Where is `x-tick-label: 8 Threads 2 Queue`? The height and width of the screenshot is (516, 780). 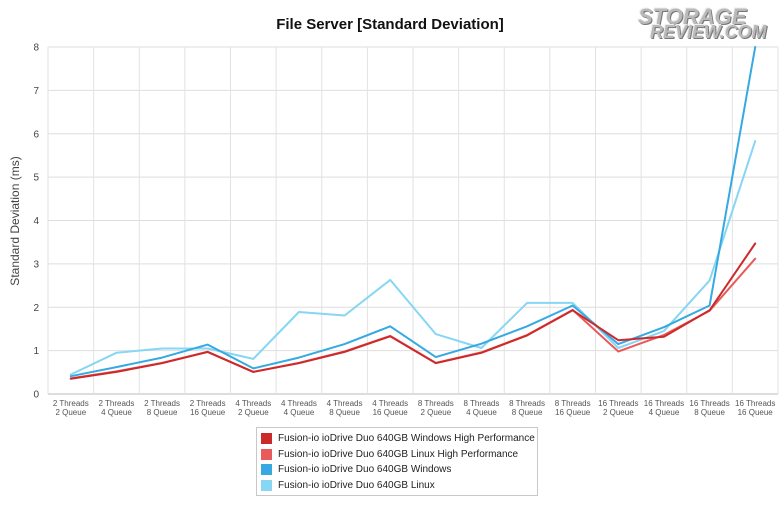 x-tick-label: 8 Threads 2 Queue is located at coordinates (436, 408).